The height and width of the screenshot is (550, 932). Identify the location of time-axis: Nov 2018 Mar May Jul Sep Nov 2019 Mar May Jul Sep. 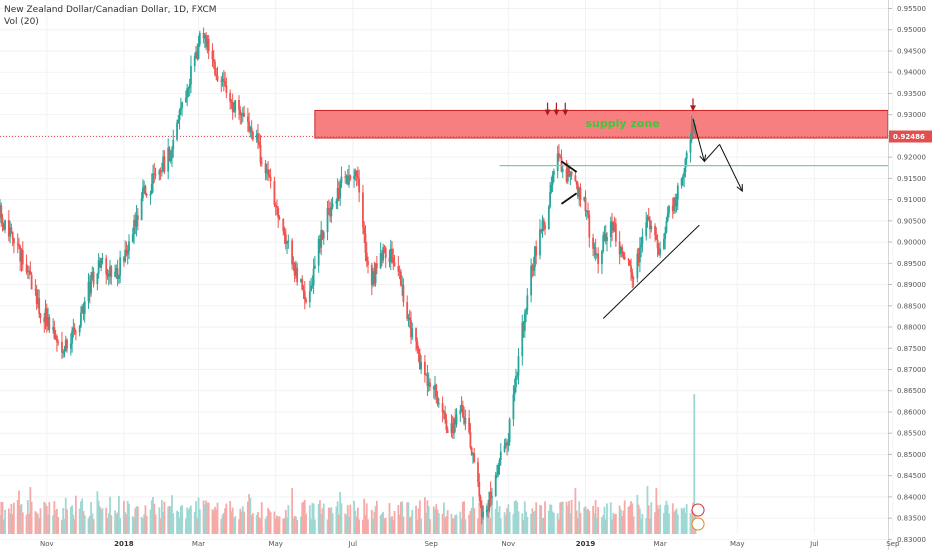
(470, 544).